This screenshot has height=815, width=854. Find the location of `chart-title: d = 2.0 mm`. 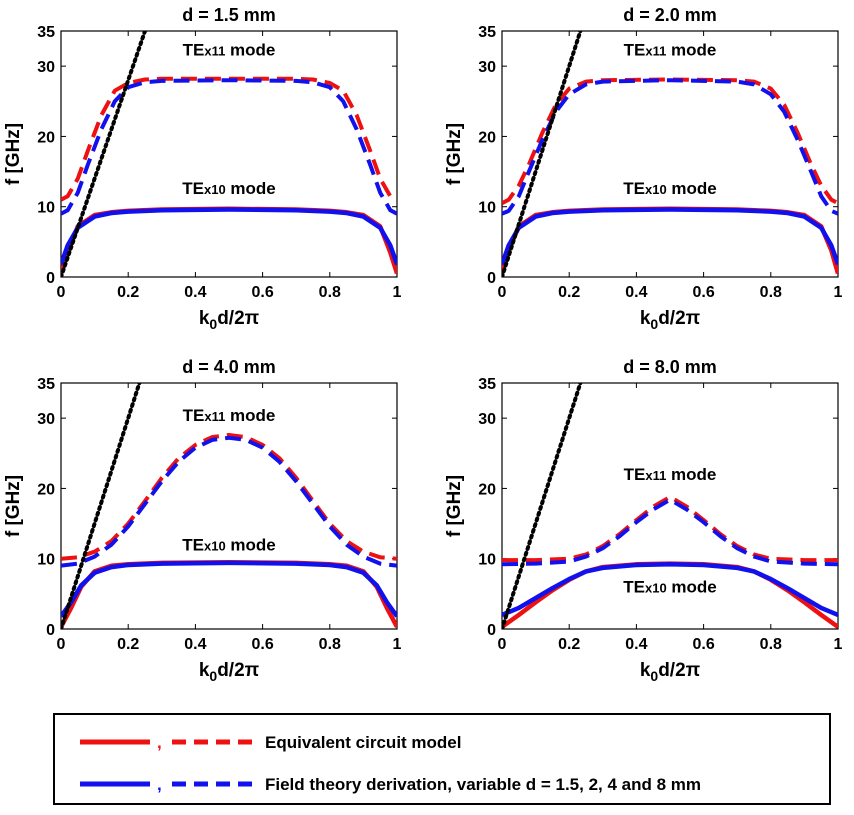

chart-title: d = 2.0 mm is located at coordinates (670, 15).